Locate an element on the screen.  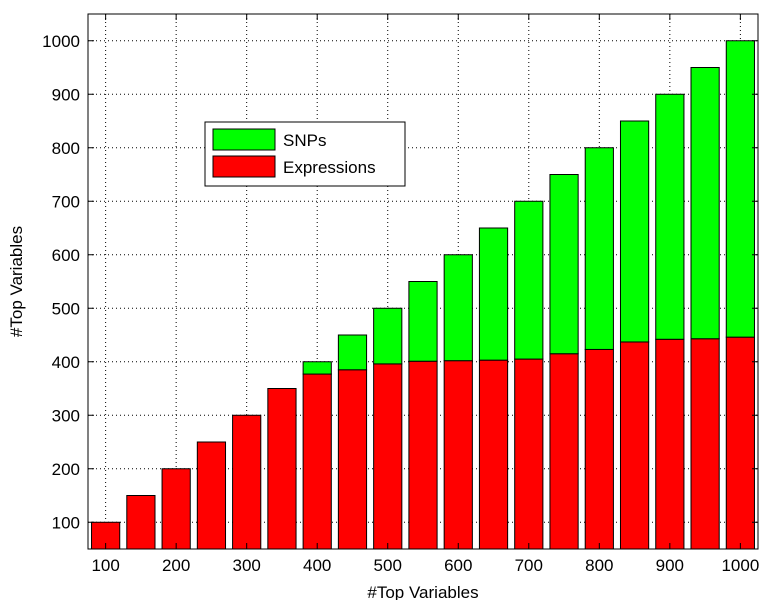
x-tick-label: 300 is located at coordinates (246, 565).